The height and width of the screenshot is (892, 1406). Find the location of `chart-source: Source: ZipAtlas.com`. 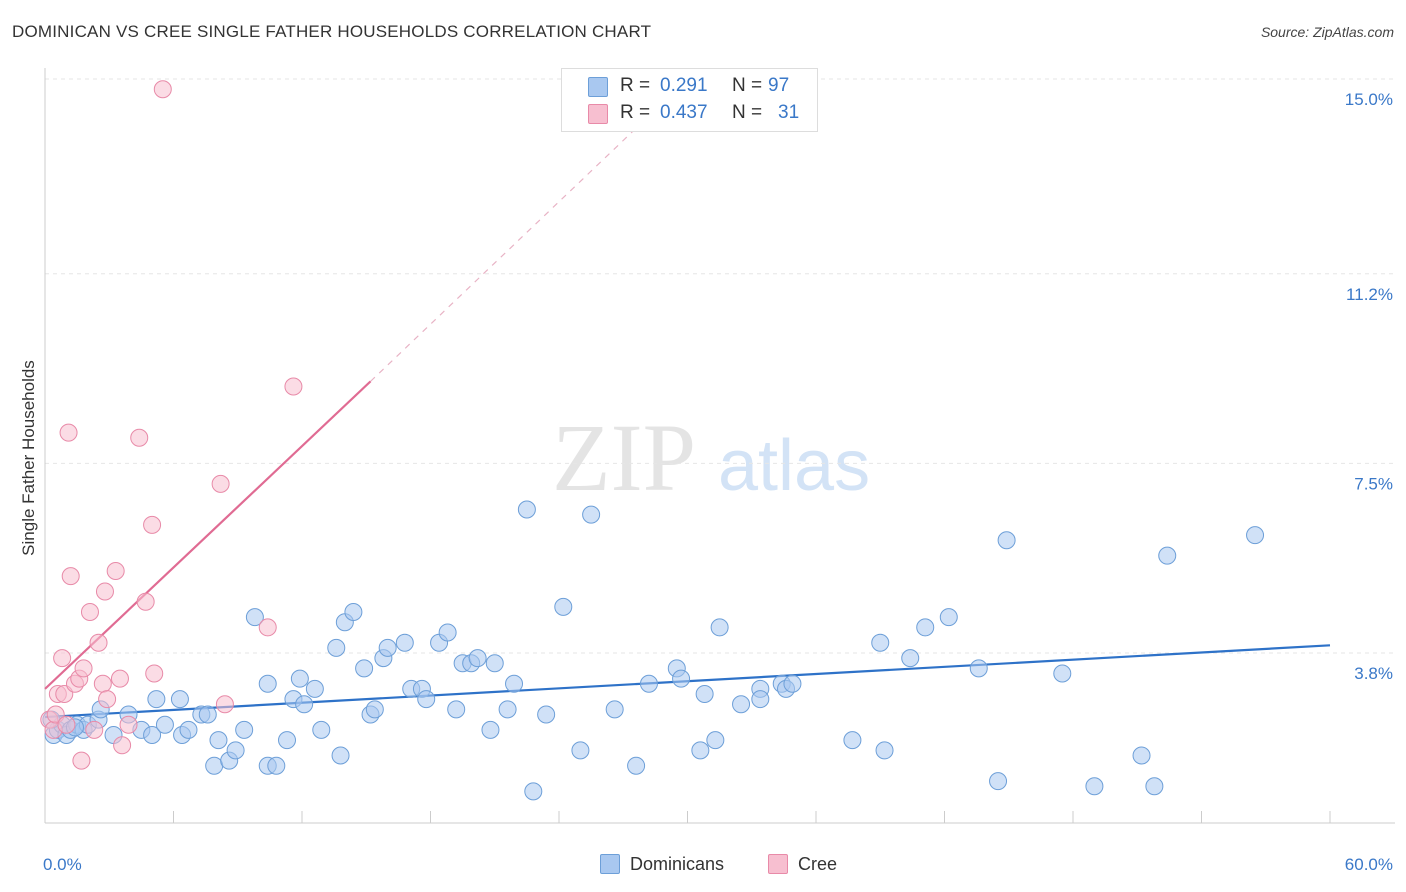

chart-source: Source: ZipAtlas.com is located at coordinates (1327, 32).